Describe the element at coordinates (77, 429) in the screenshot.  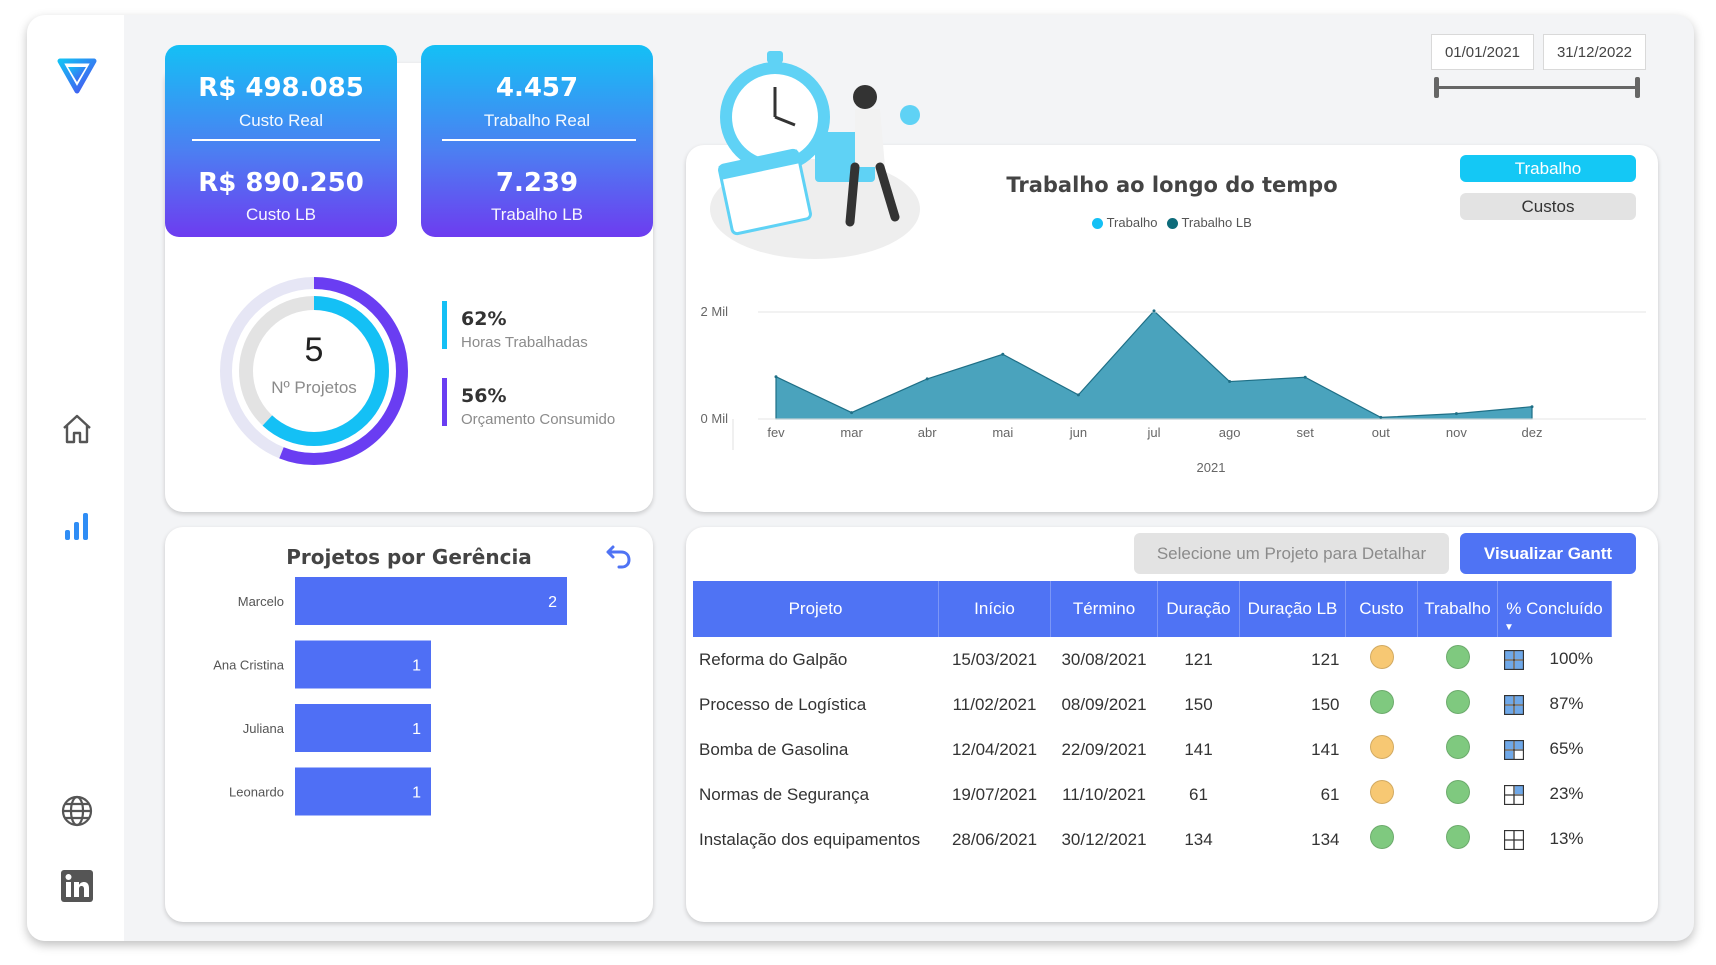
I see `home-icon` at that location.